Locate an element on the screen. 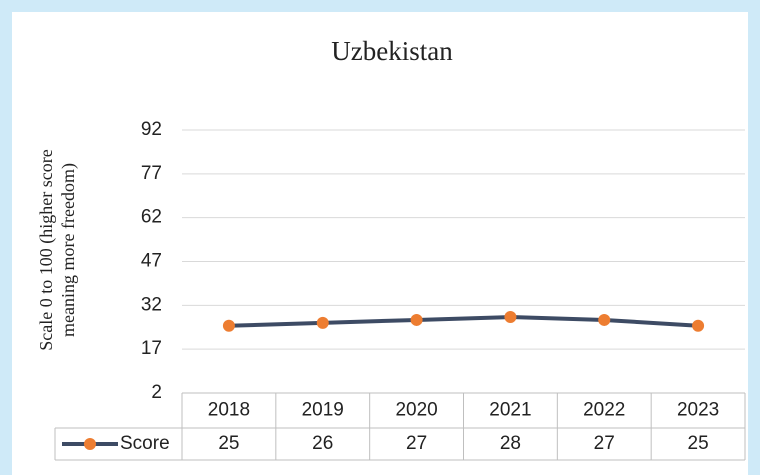  y-tick-label: 32 is located at coordinates (151, 304).